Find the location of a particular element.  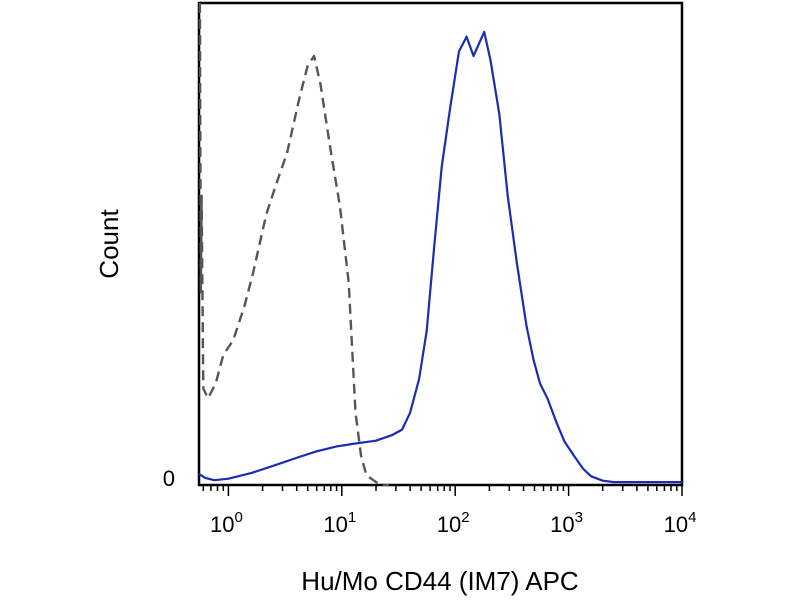

x-tick-label: 10¹ is located at coordinates (339, 523).